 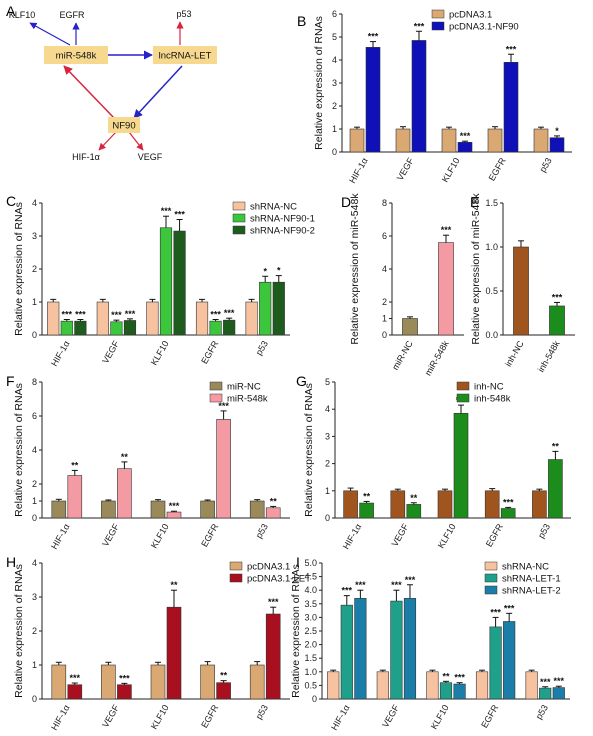 I want to click on legend-label: shRNA-NF90-2, so click(x=282, y=231).